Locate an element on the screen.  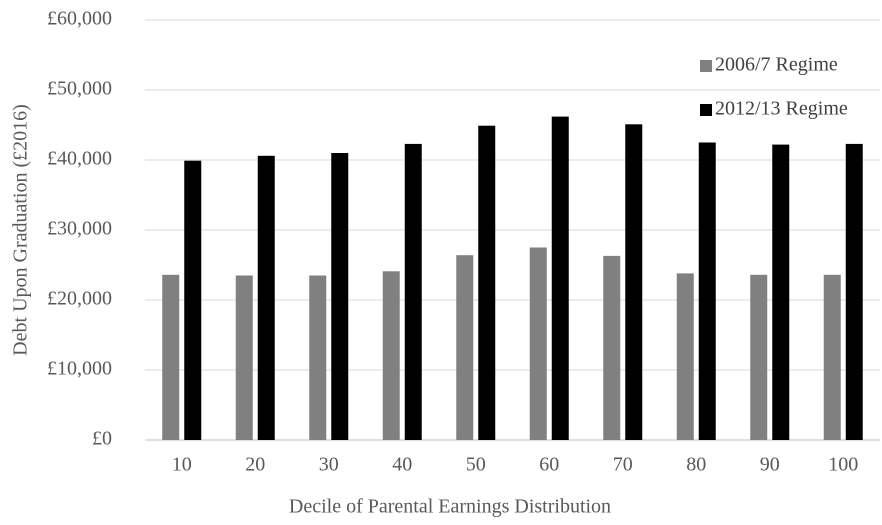
x-tick-label: 30 is located at coordinates (329, 465).